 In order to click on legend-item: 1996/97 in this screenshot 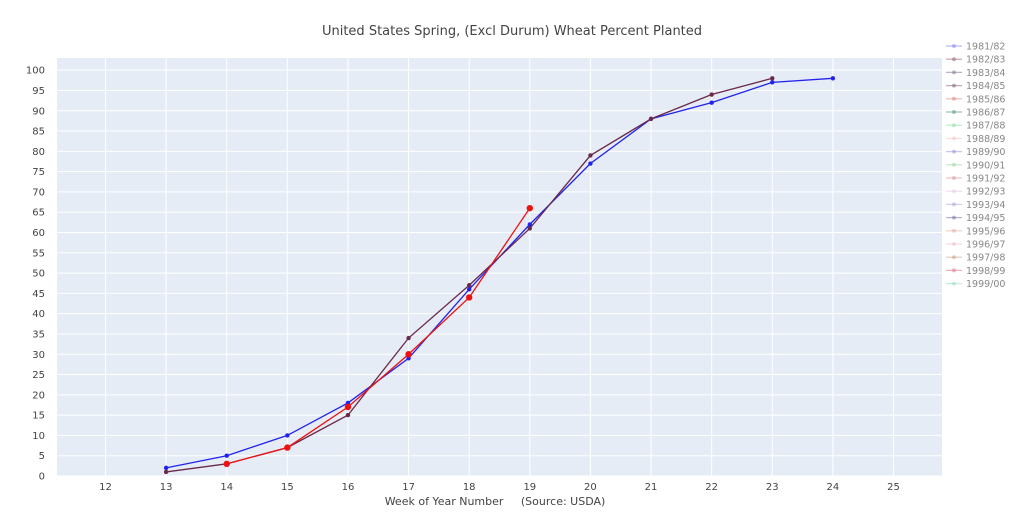, I will do `click(975, 245)`.